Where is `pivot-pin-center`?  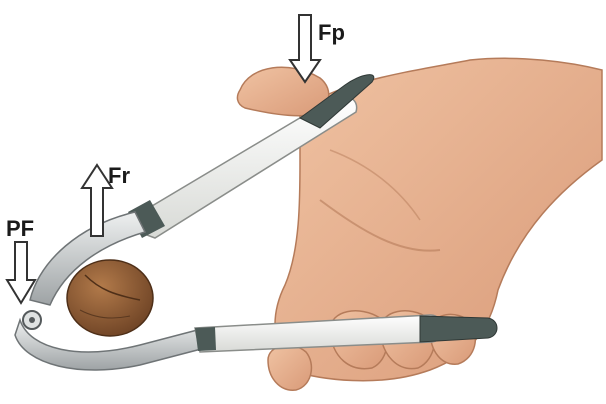 pivot-pin-center is located at coordinates (32, 320).